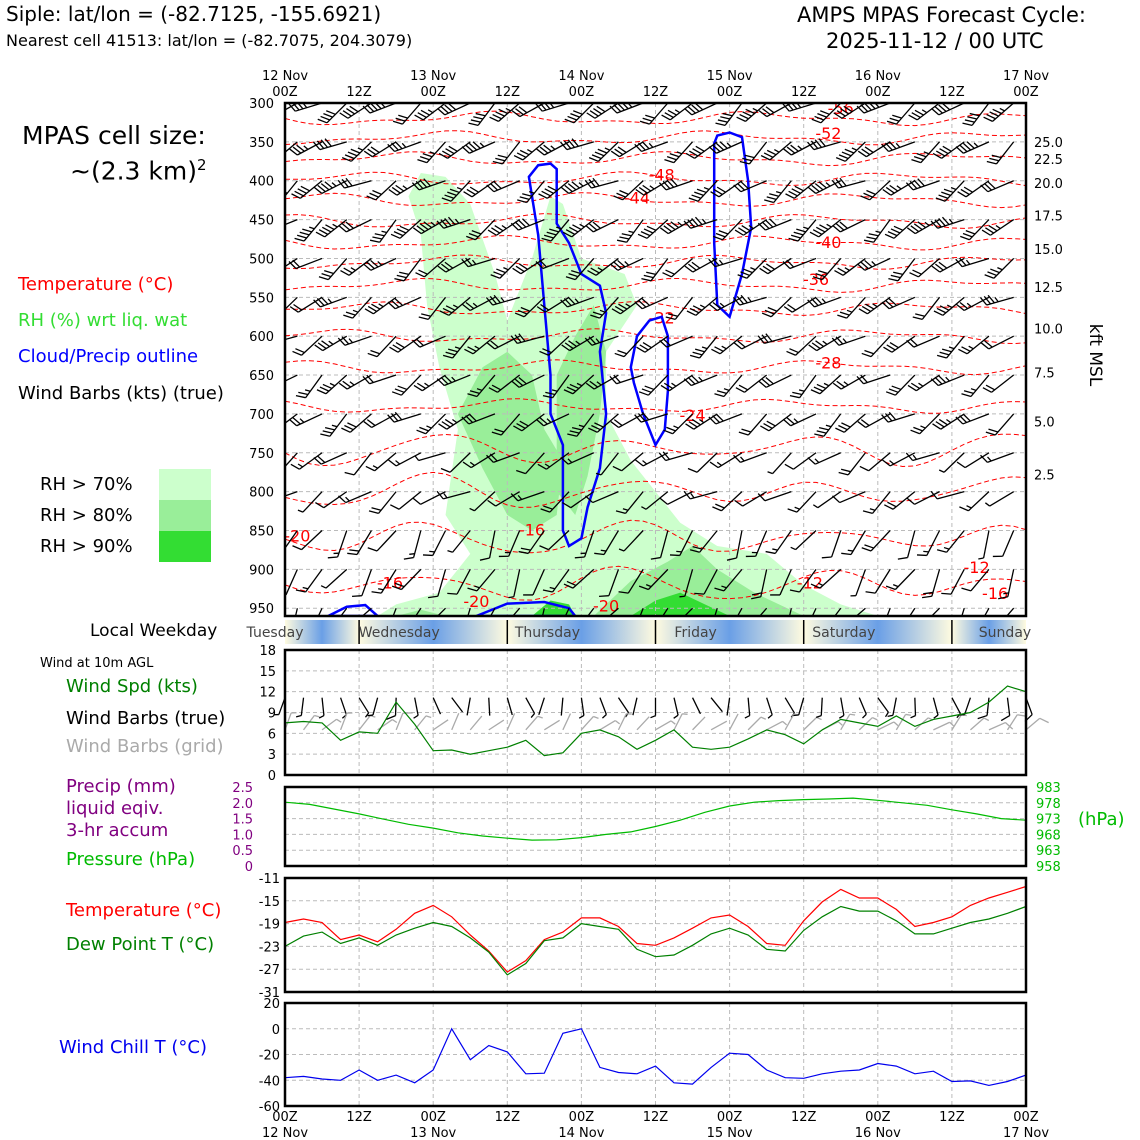 The width and height of the screenshot is (1140, 1140). What do you see at coordinates (261, 221) in the screenshot?
I see `pressure-tick-label: 450` at bounding box center [261, 221].